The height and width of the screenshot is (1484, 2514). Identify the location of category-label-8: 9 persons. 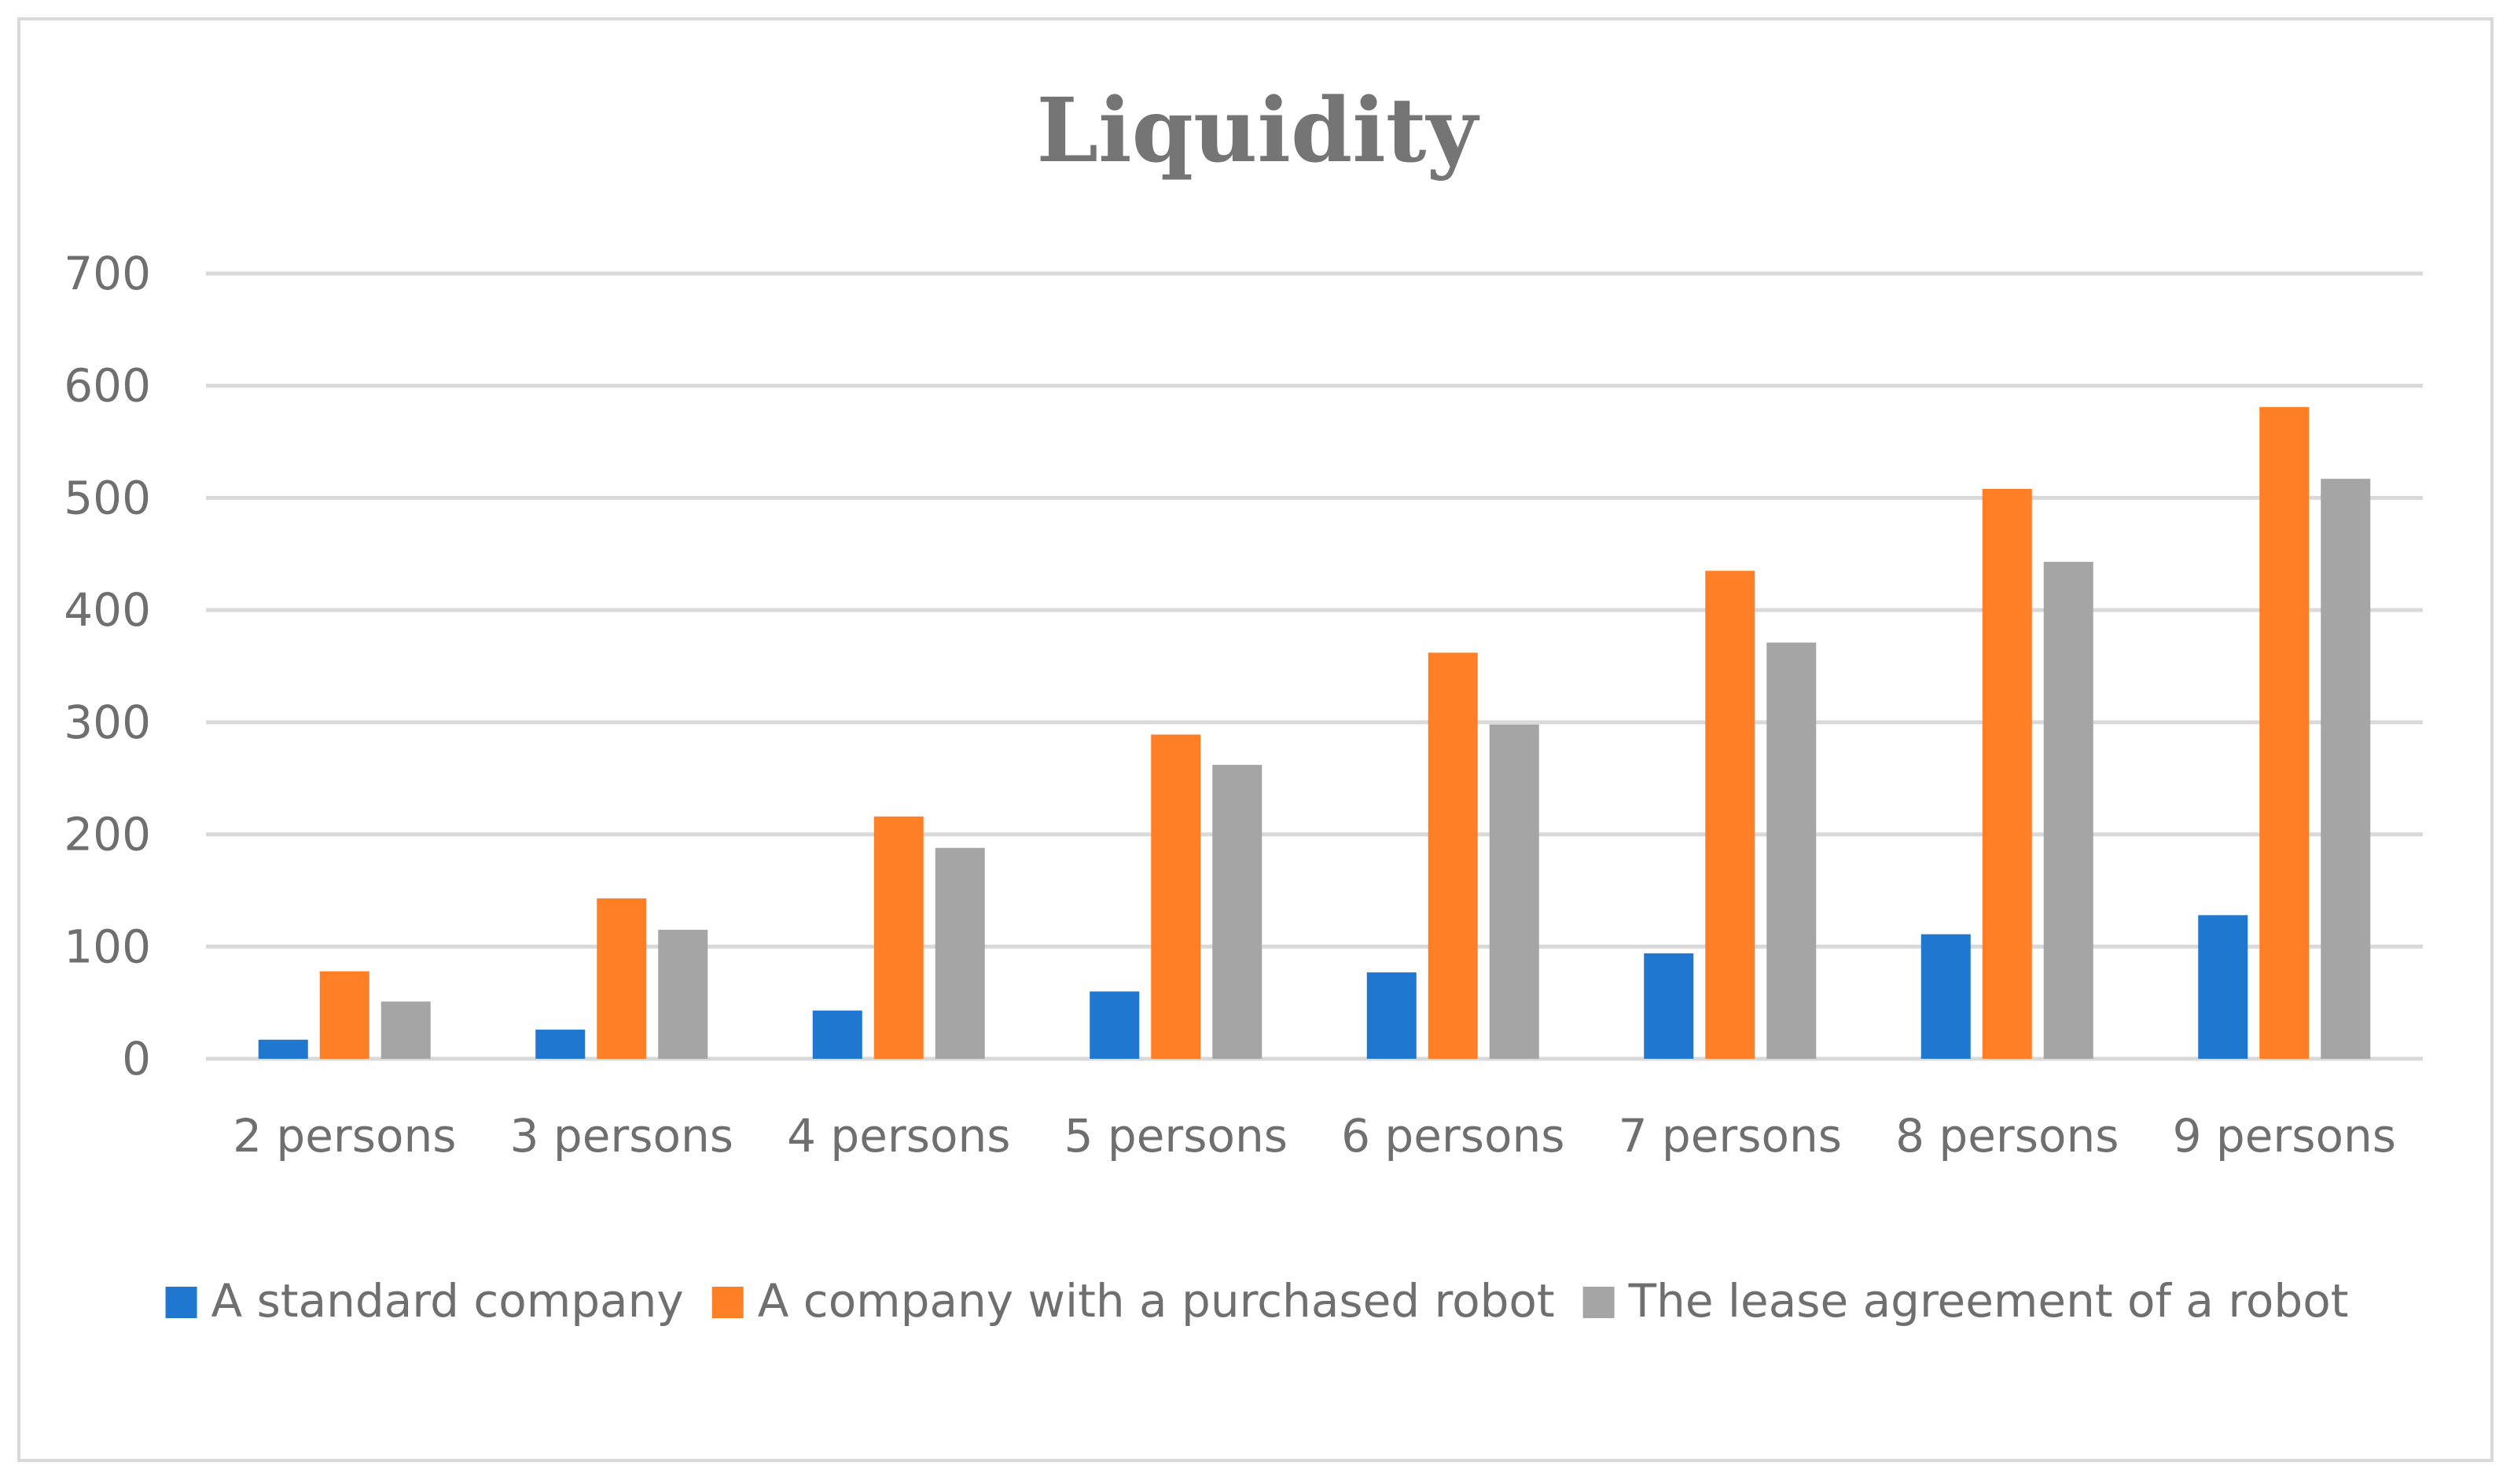
(2284, 1136).